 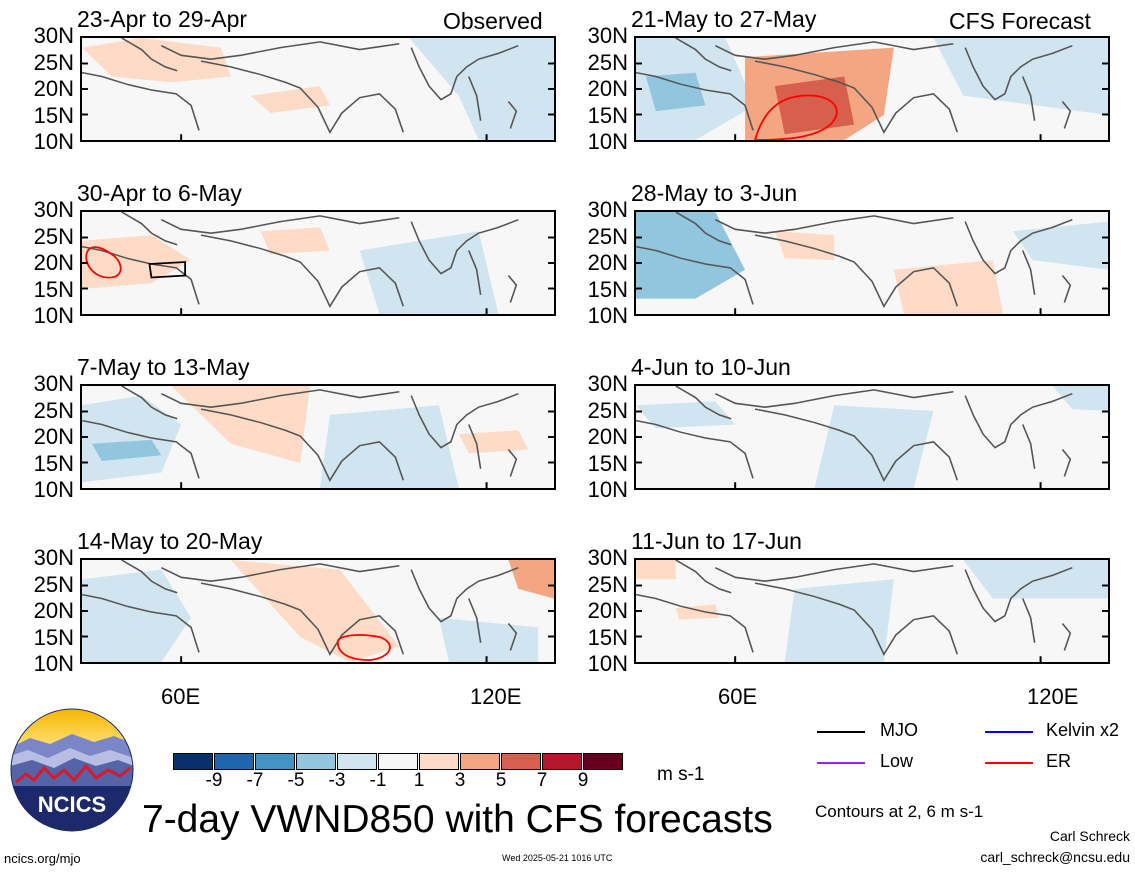 What do you see at coordinates (899, 730) in the screenshot?
I see `legend-mjo-label: MJO` at bounding box center [899, 730].